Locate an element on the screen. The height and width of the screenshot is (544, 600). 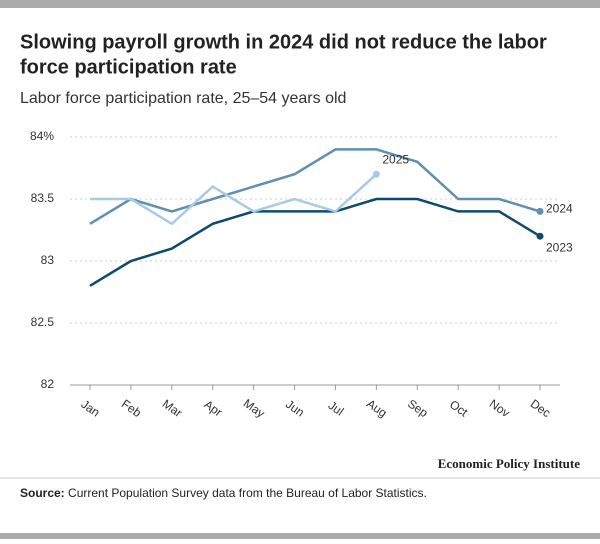
x-tick-label: Dec is located at coordinates (541, 408).